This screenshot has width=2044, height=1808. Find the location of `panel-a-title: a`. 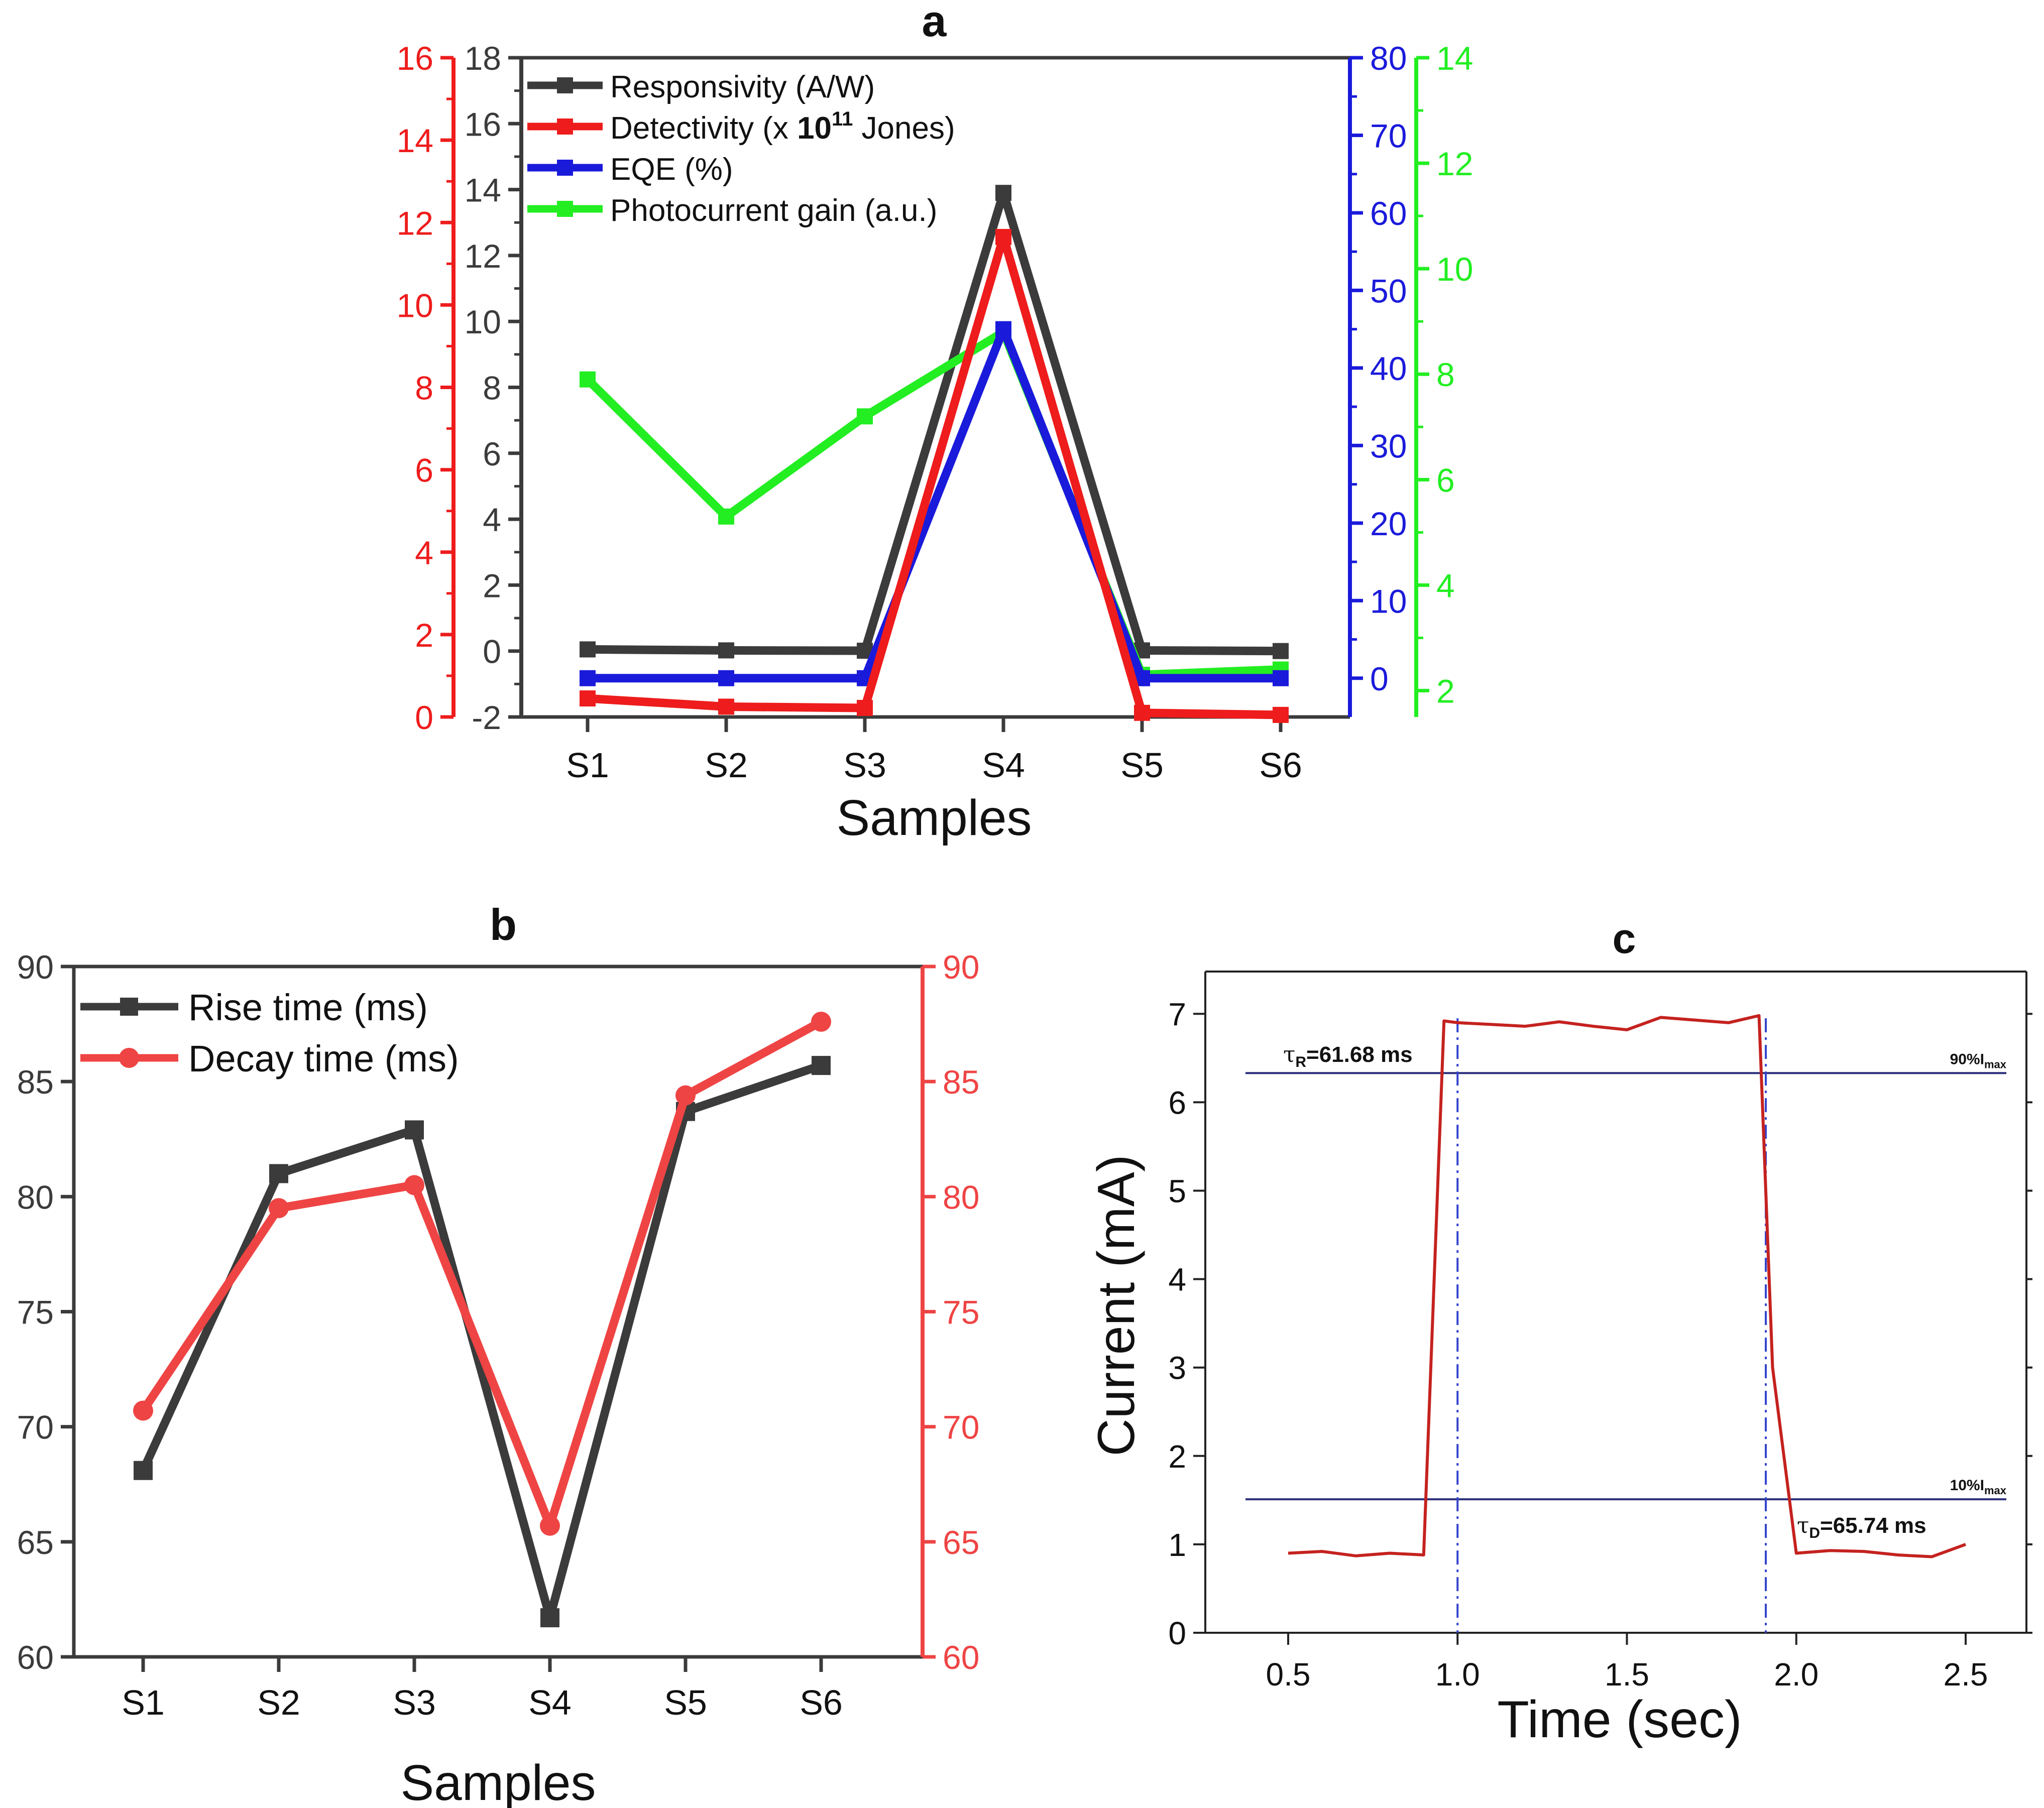

panel-a-title: a is located at coordinates (934, 23).